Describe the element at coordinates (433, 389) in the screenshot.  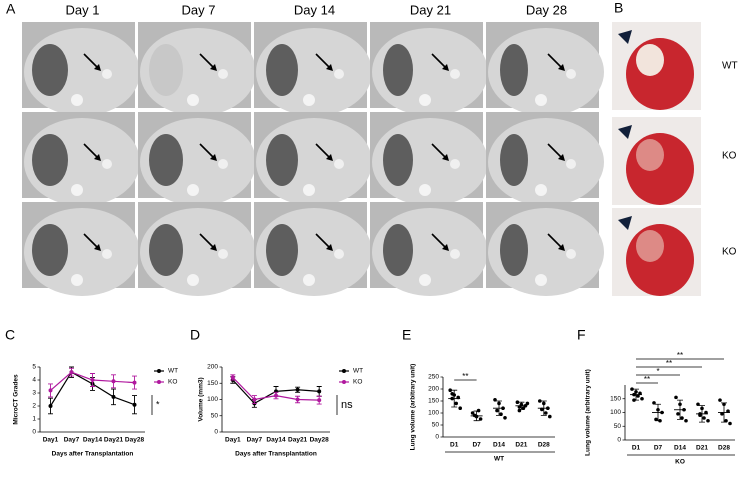
I see `y-tick-label: 200` at that location.